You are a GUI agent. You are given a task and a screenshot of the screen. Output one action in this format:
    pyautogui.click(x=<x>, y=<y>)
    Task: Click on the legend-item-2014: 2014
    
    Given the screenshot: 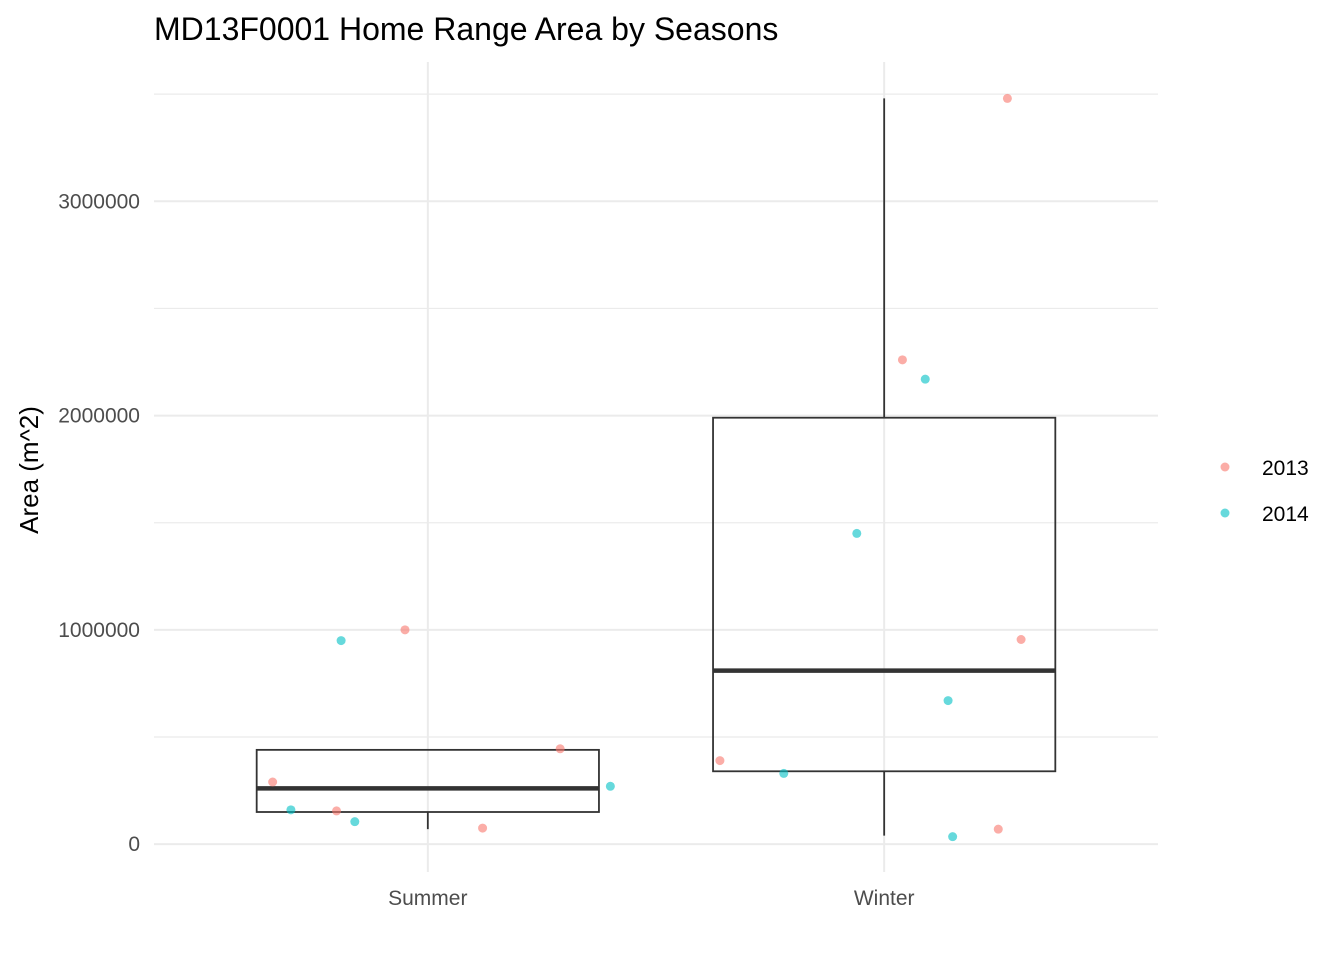 What is the action you would take?
    pyautogui.click(x=1264, y=514)
    